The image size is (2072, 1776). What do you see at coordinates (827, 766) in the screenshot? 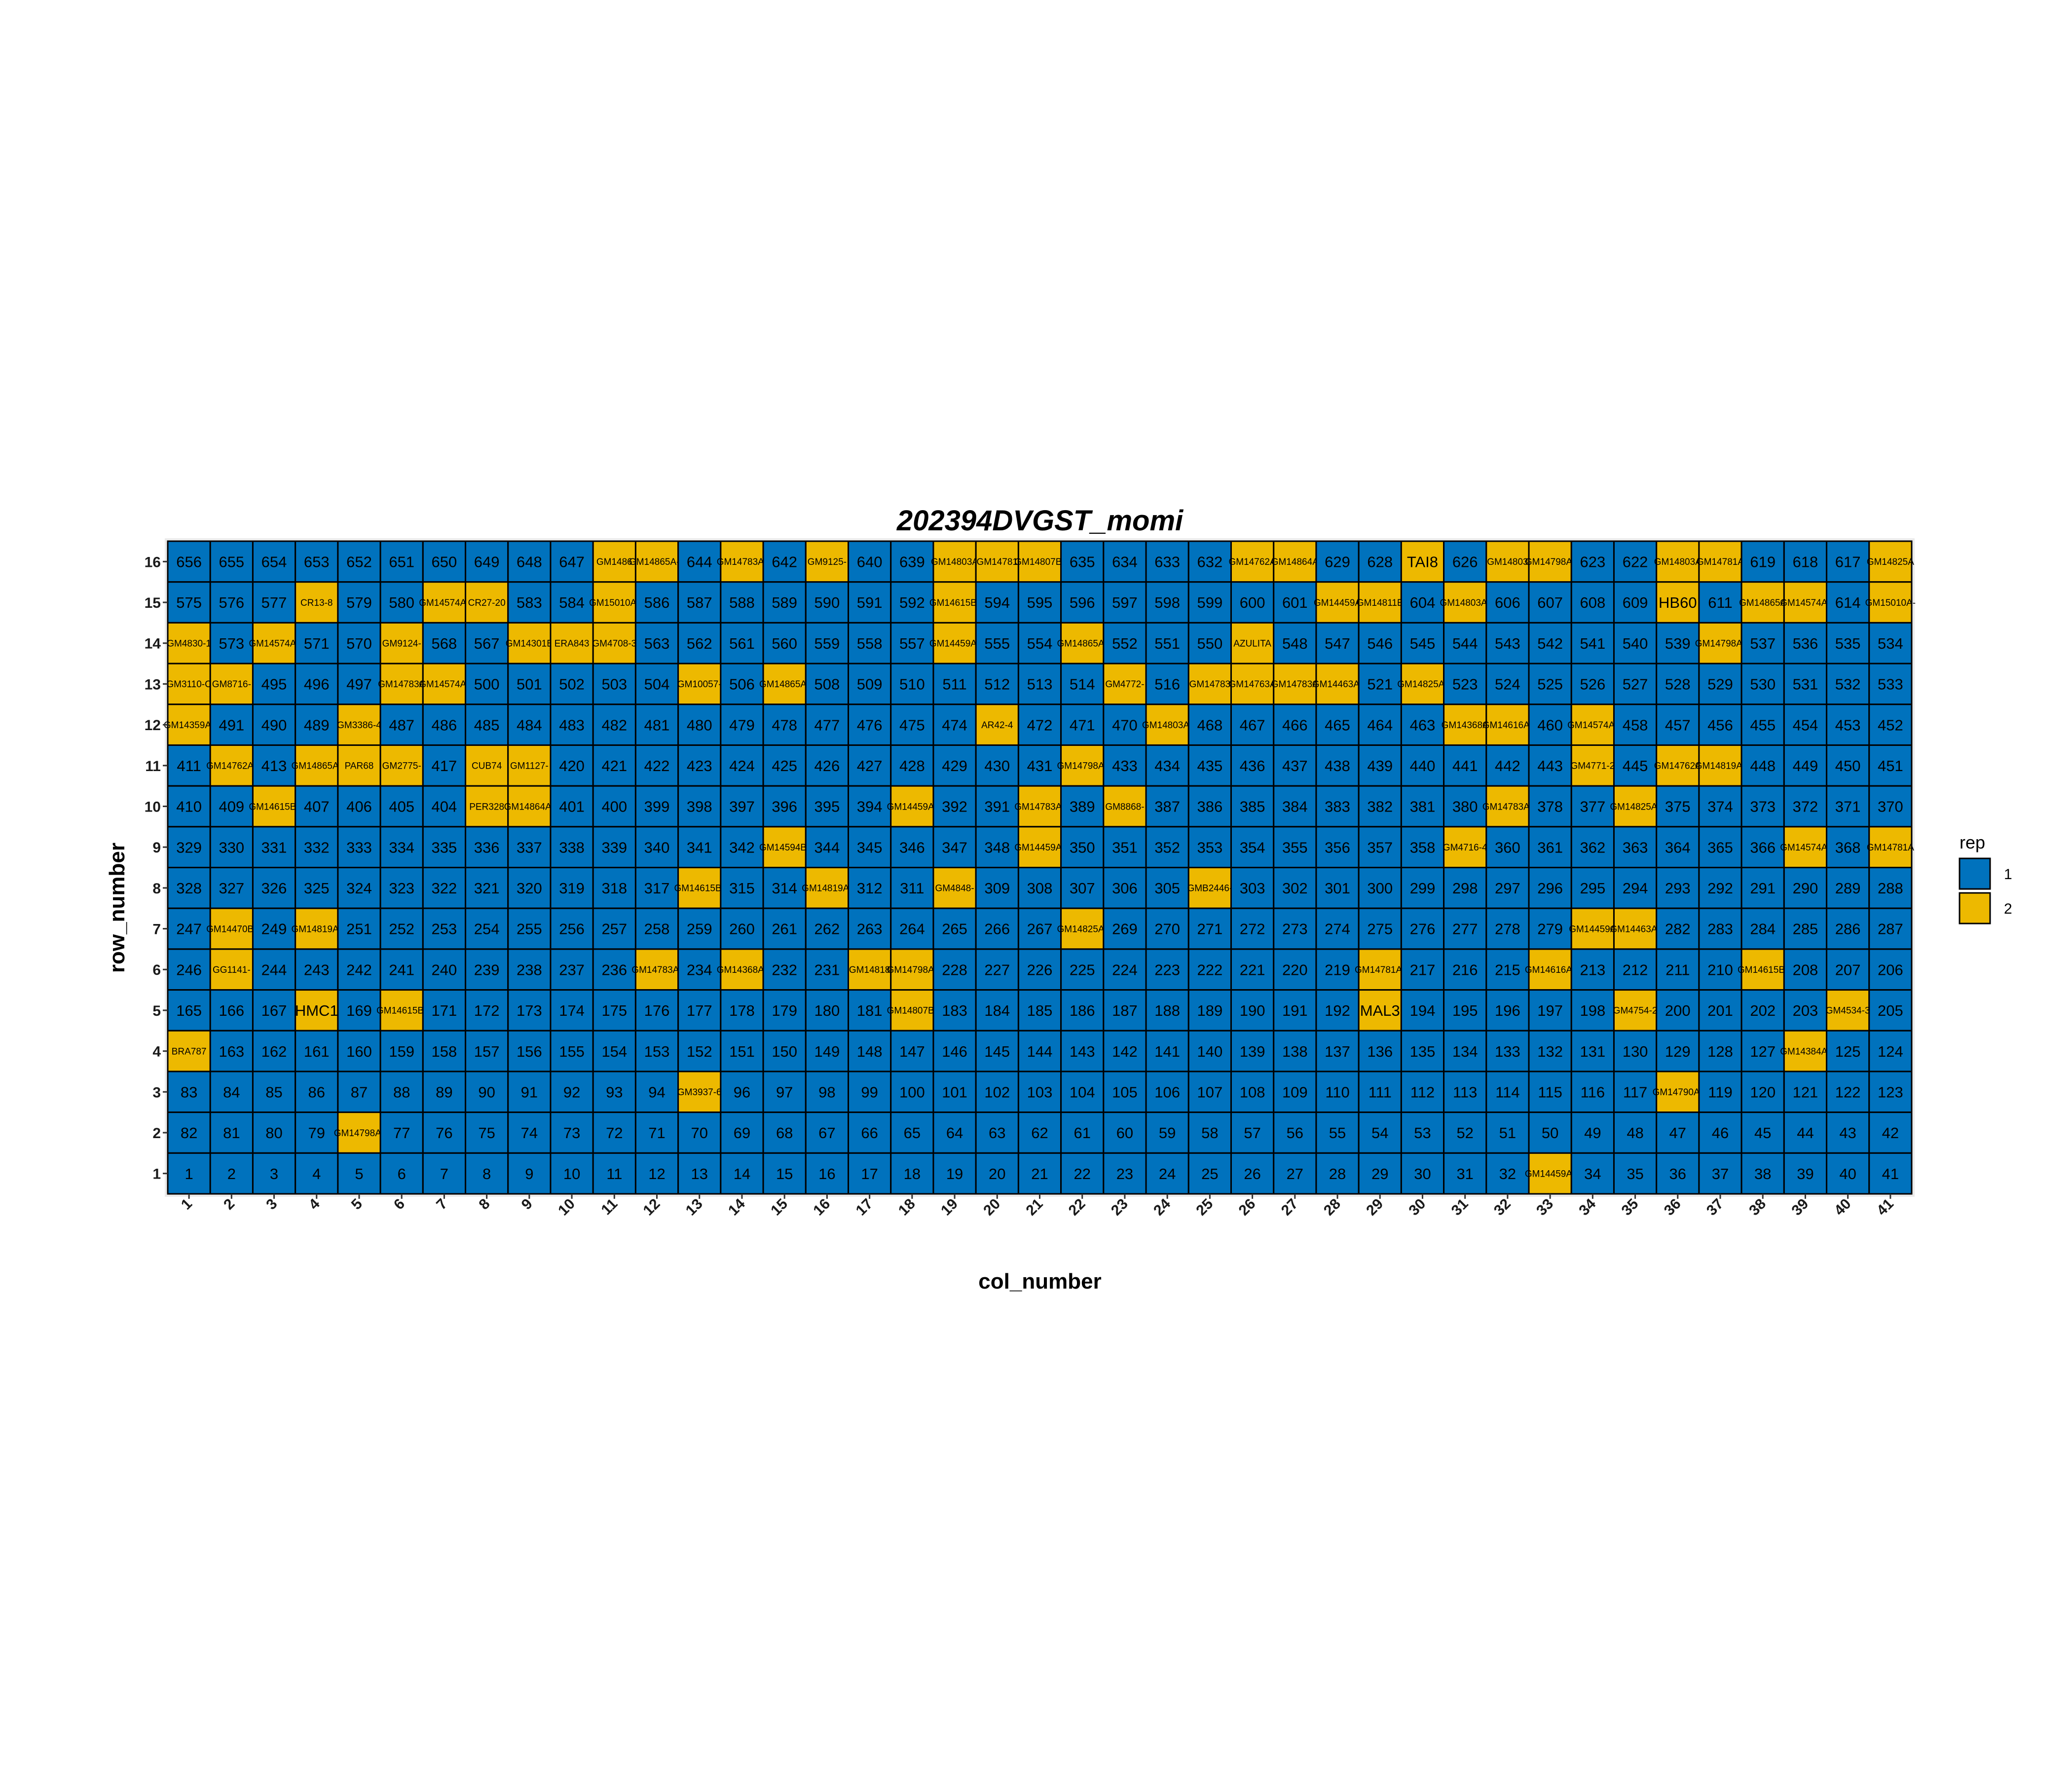
I see `cell-label: 426` at bounding box center [827, 766].